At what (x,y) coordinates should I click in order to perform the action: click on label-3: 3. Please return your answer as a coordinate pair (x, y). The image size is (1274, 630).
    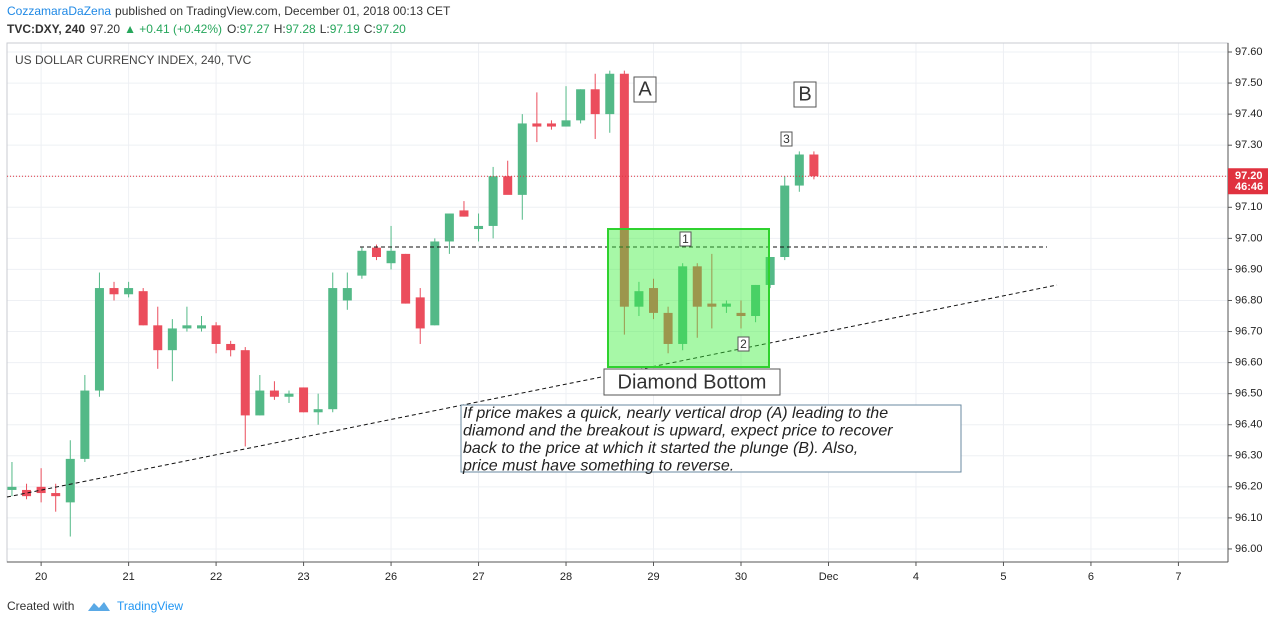
    Looking at the image, I should click on (786, 139).